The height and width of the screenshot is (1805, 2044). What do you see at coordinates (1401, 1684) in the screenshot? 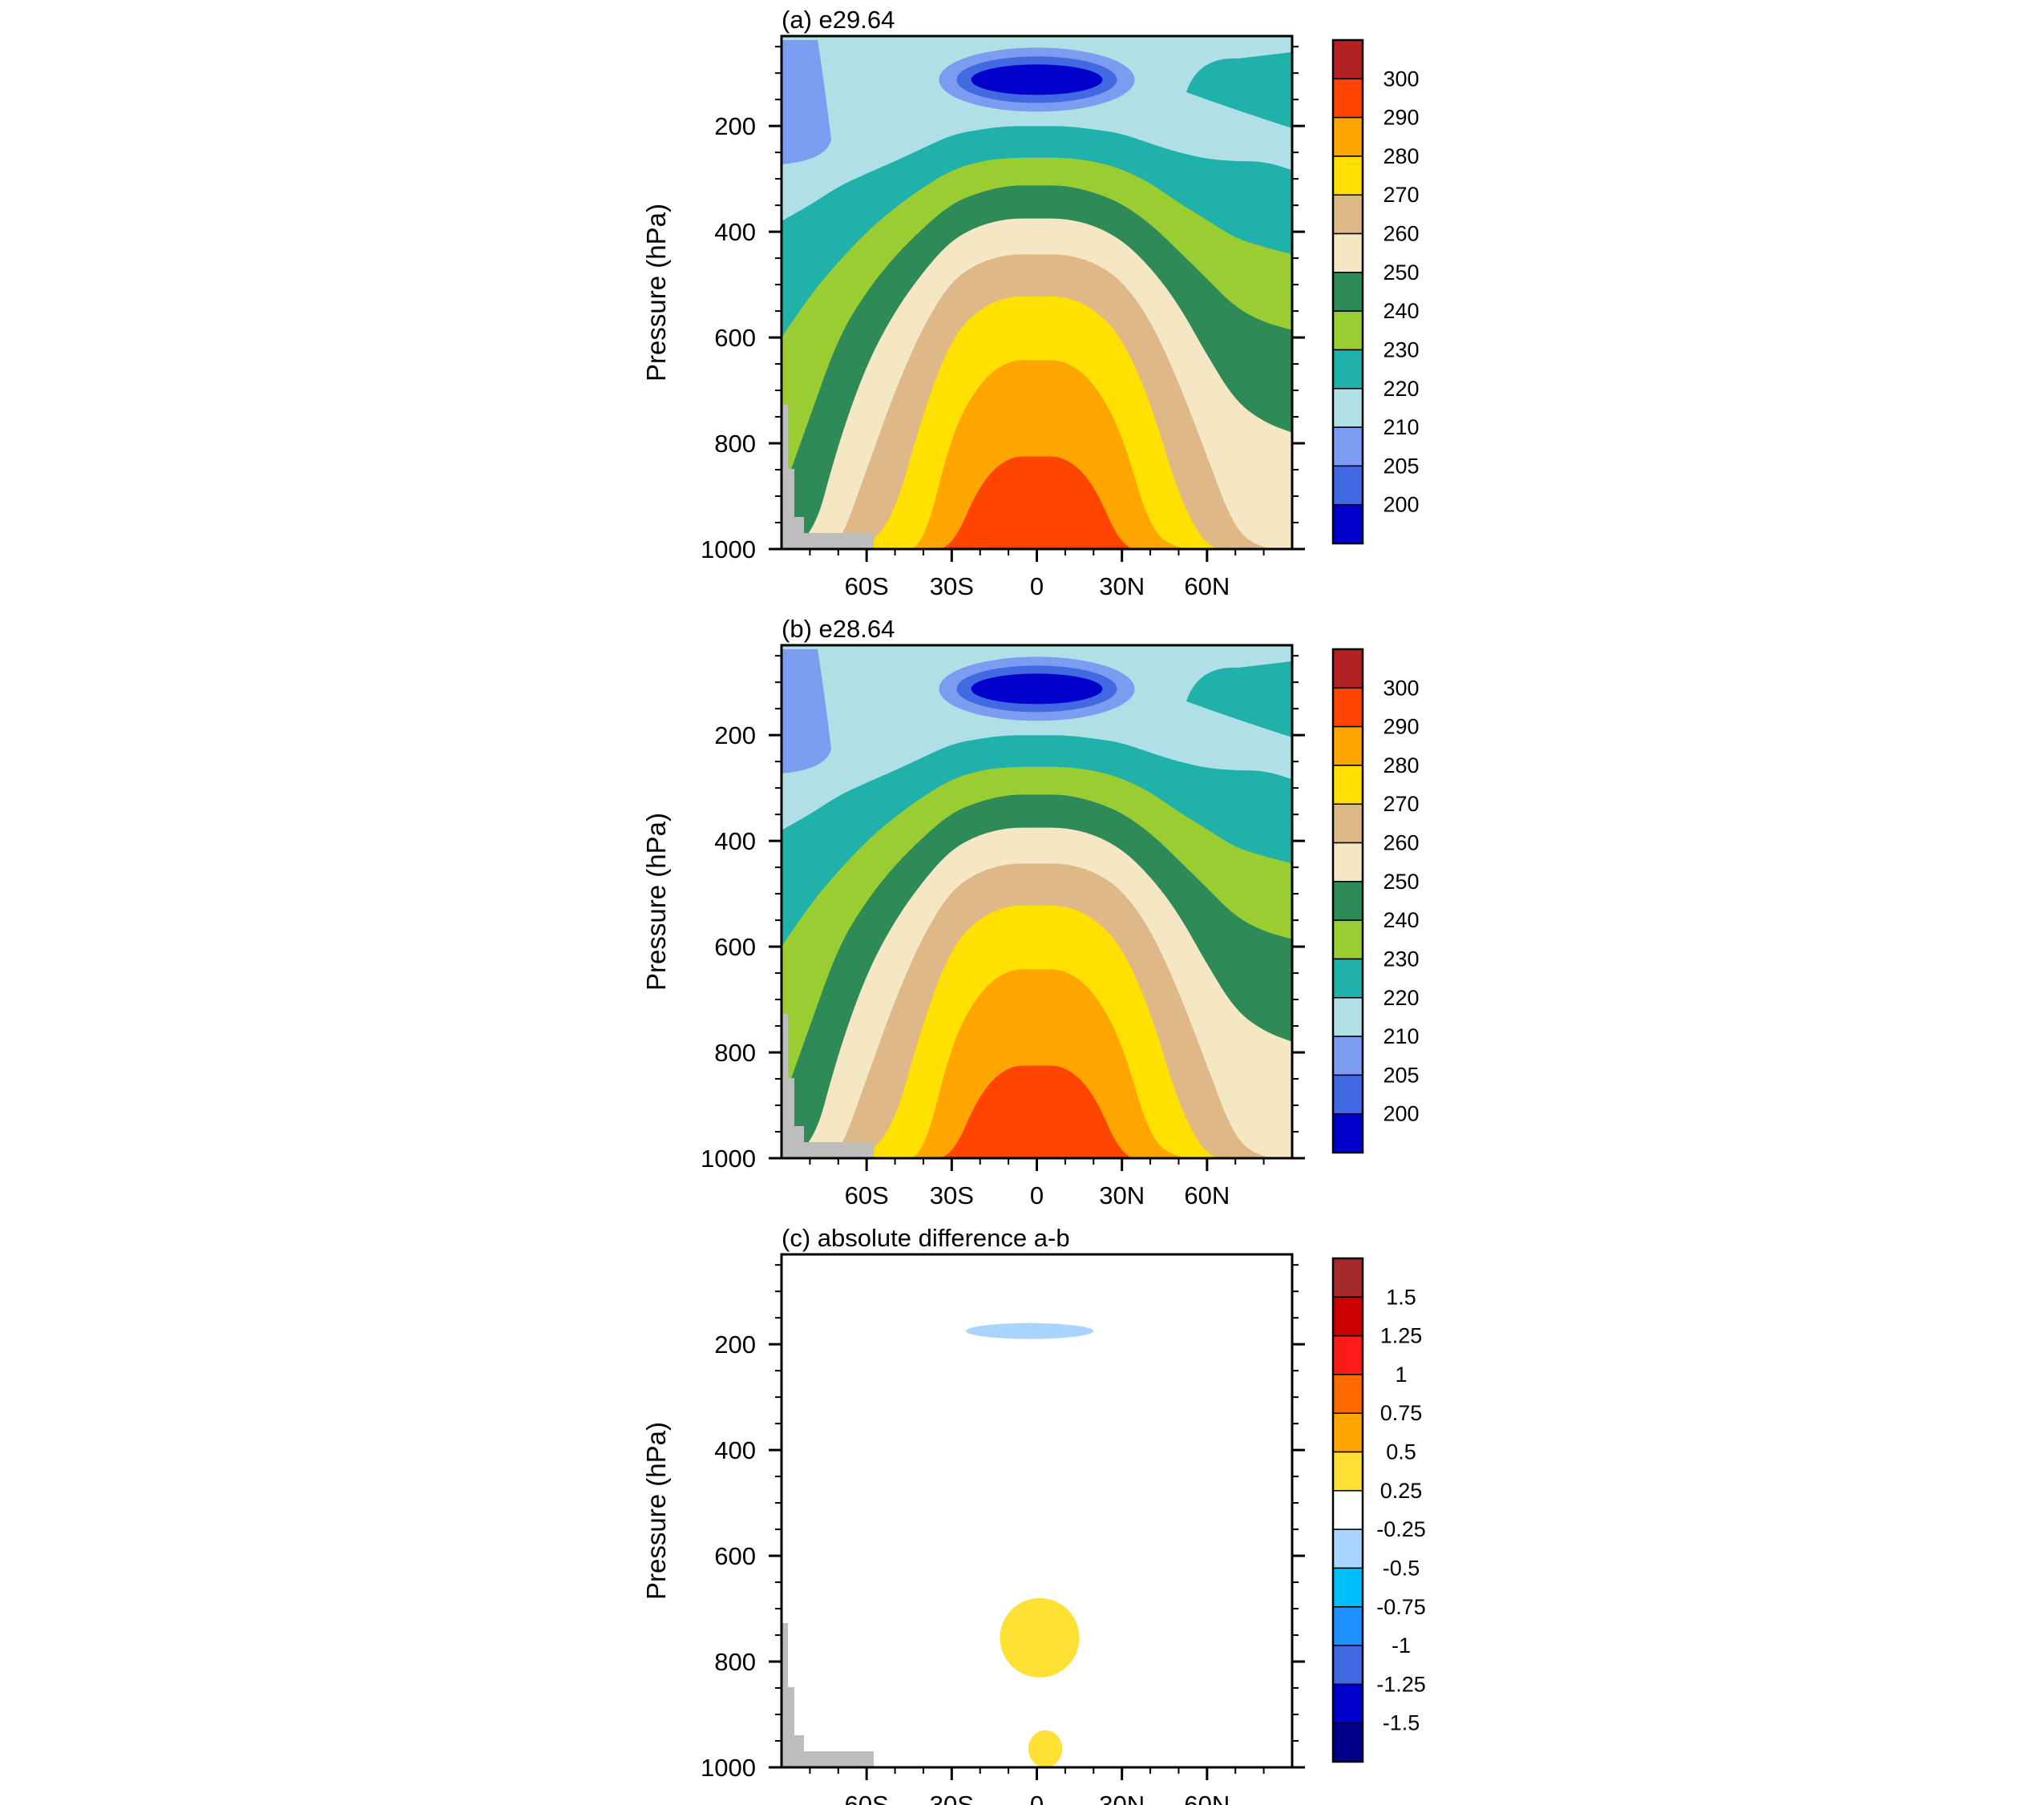
I see `colorbar-label: -1.25` at bounding box center [1401, 1684].